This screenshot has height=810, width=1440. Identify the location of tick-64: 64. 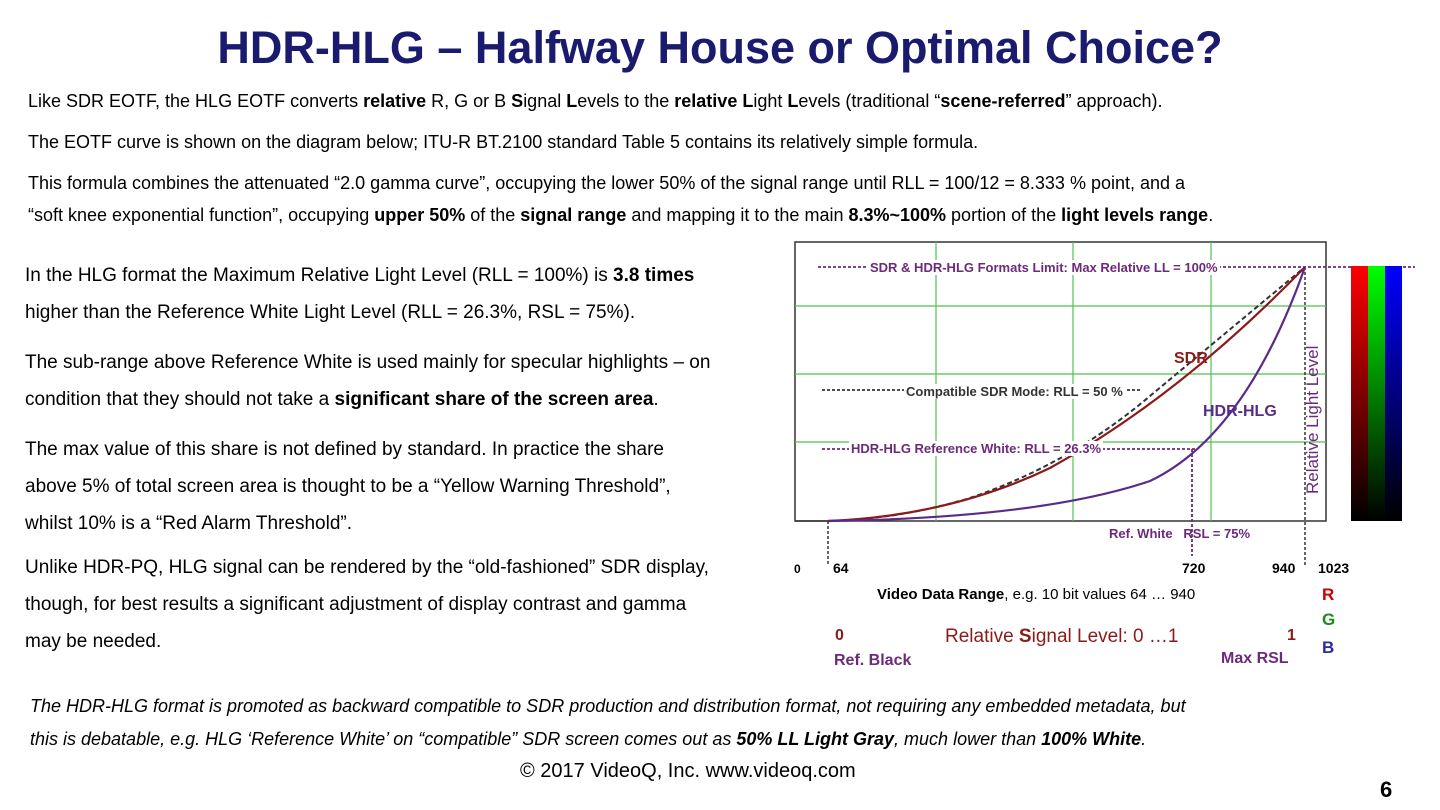
(841, 568).